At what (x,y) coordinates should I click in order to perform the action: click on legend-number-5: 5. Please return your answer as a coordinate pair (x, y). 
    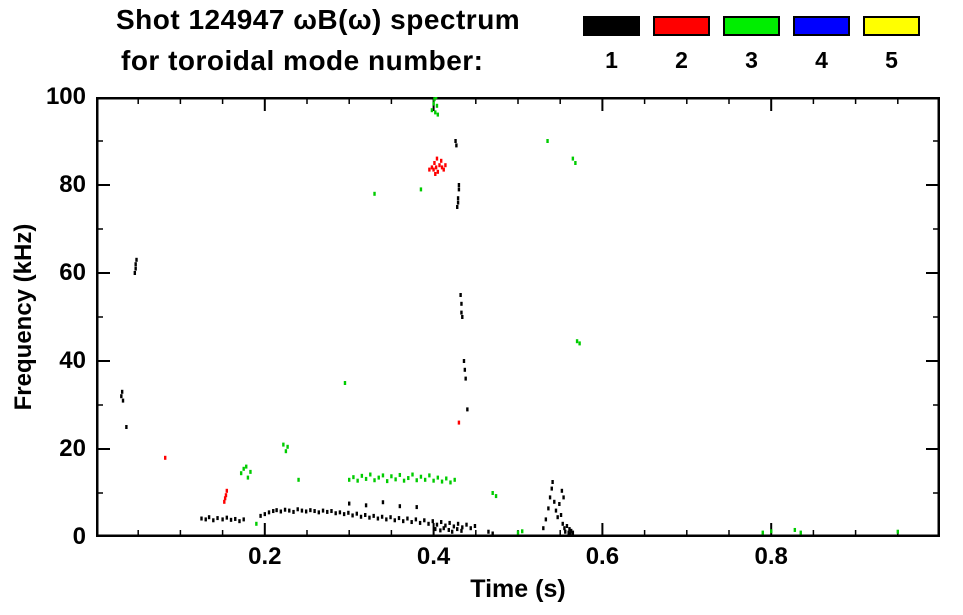
    Looking at the image, I should click on (891, 60).